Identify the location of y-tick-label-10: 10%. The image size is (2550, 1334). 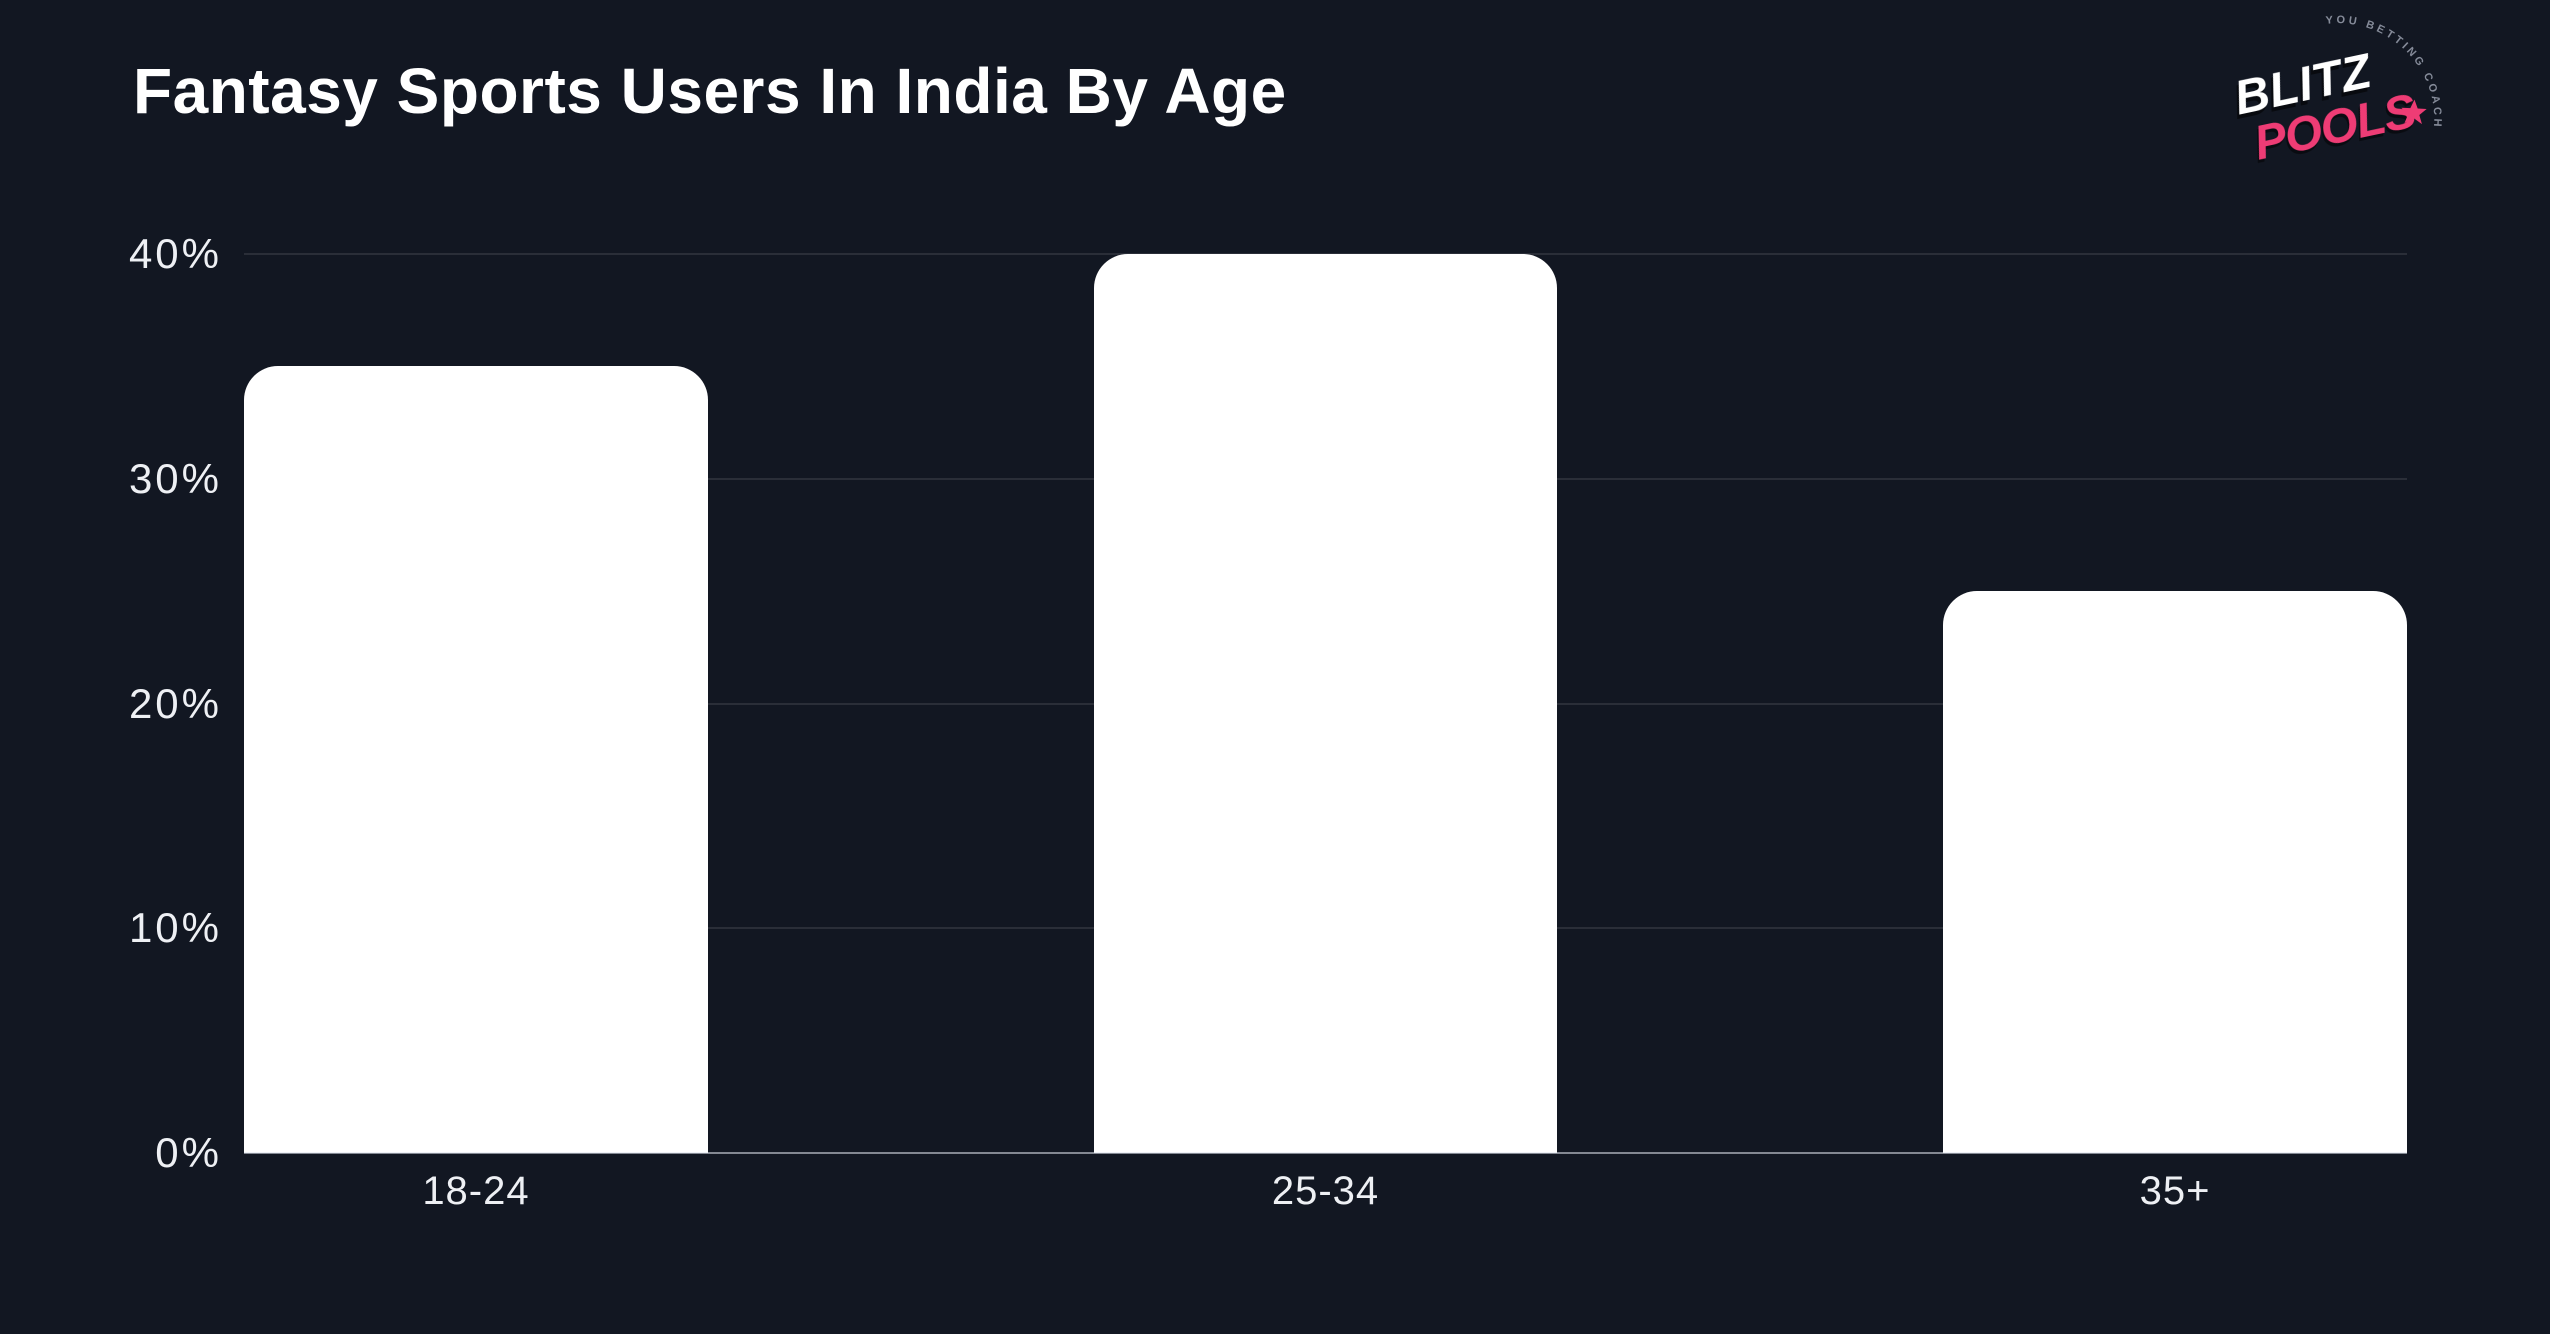
(175, 928).